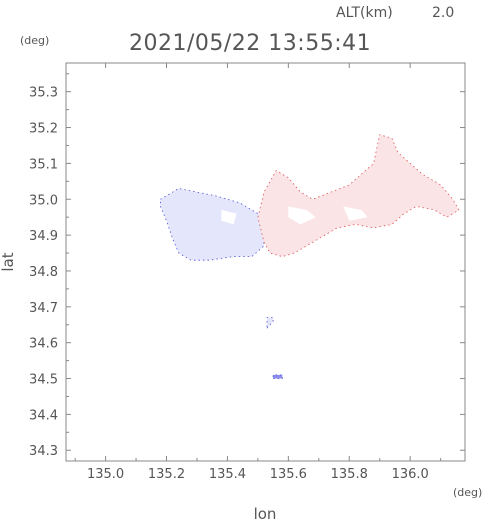 This screenshot has width=491, height=521. Describe the element at coordinates (288, 474) in the screenshot. I see `x-tick-label: 135.6` at that location.